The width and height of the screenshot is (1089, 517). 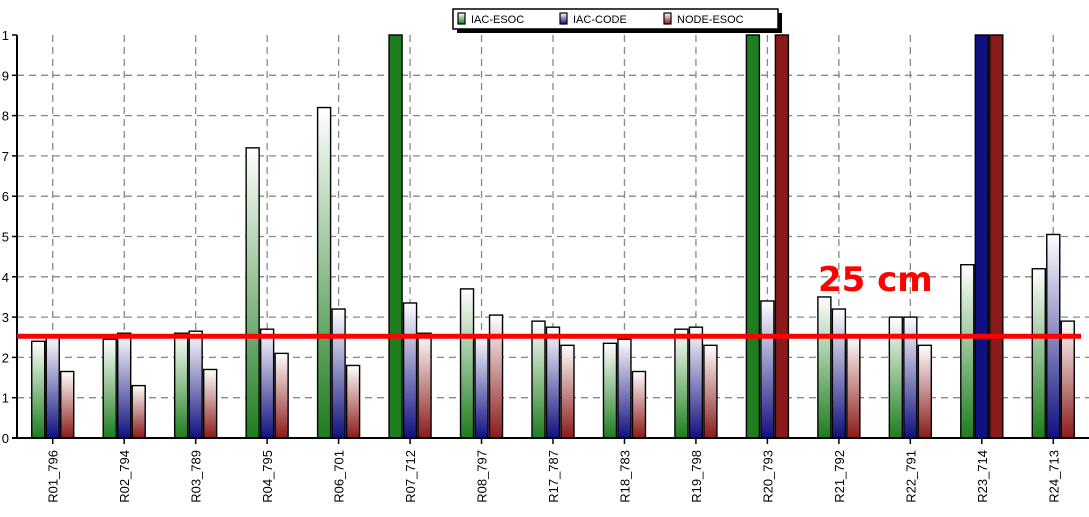 What do you see at coordinates (549, 299) in the screenshot?
I see `reference-line-group: 25 cm` at bounding box center [549, 299].